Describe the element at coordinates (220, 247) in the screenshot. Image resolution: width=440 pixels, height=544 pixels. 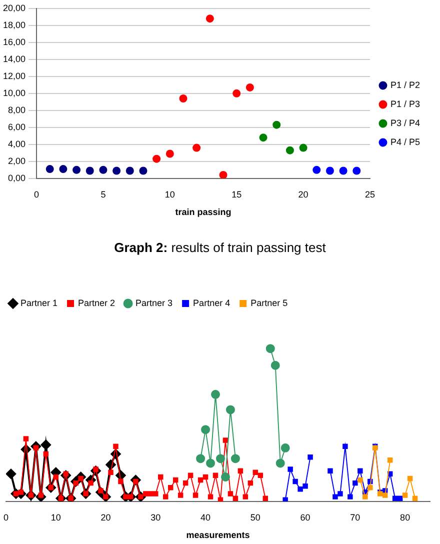
I see `caption: Graph 2: results of train passing test` at that location.